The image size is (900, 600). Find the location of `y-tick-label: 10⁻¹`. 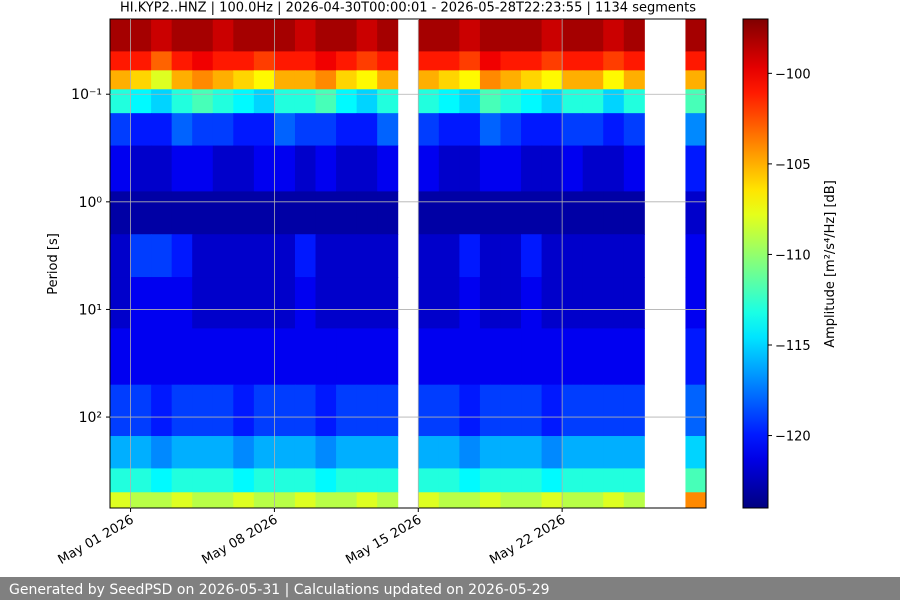

y-tick-label: 10⁻¹ is located at coordinates (86, 95).